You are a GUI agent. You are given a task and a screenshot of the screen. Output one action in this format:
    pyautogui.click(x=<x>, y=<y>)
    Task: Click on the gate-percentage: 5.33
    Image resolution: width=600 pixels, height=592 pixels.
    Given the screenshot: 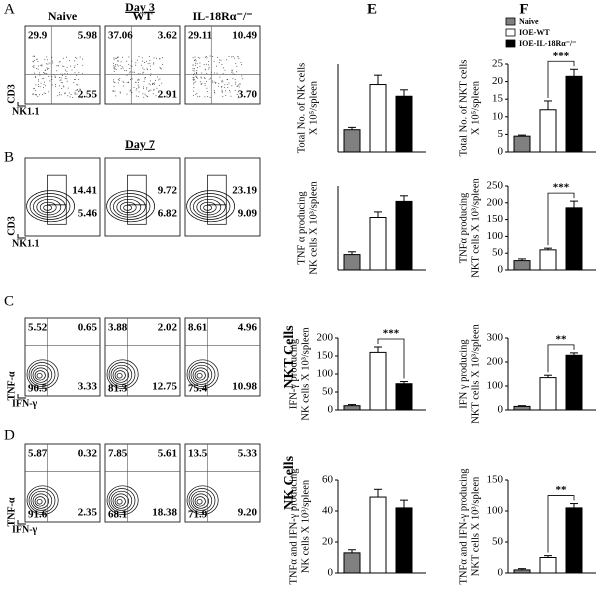 What is the action you would take?
    pyautogui.click(x=248, y=454)
    